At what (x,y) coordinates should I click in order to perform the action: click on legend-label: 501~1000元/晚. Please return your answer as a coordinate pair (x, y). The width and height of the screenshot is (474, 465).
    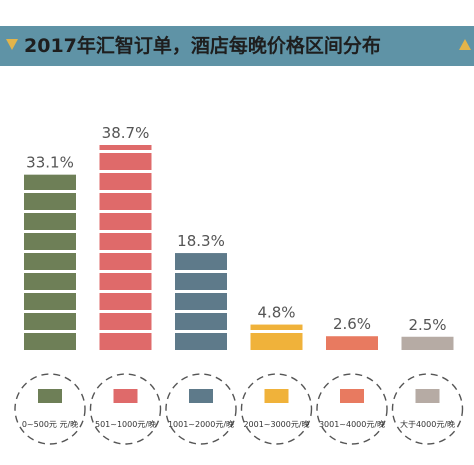
    Looking at the image, I should click on (125, 424).